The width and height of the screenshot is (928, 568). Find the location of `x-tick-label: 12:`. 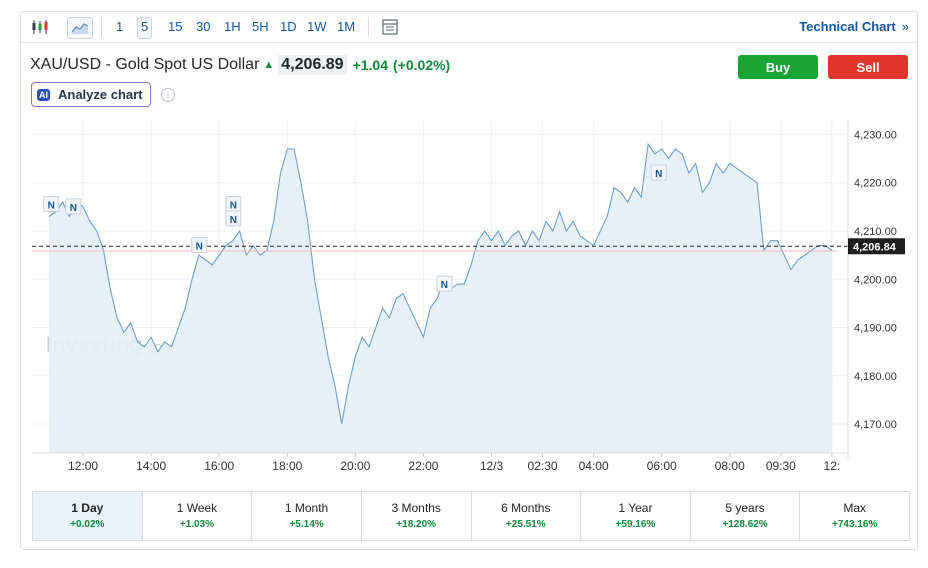

x-tick-label: 12: is located at coordinates (832, 466).